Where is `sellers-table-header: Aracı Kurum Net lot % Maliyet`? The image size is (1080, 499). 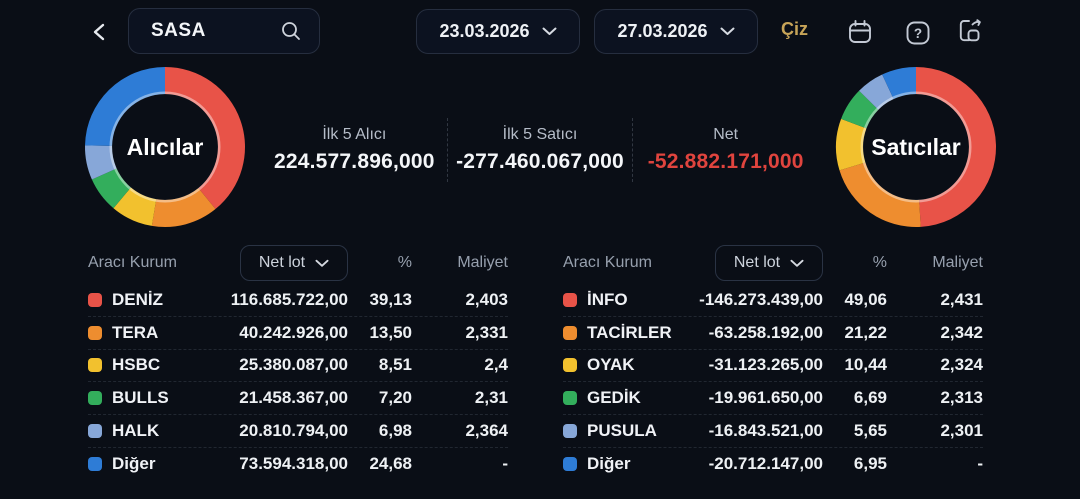 sellers-table-header: Aracı Kurum Net lot % Maliyet is located at coordinates (773, 263).